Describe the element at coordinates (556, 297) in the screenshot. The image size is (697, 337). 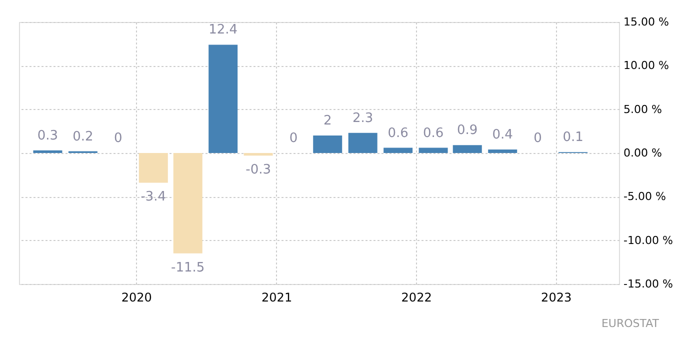
I see `x-tick-label: 2023` at that location.